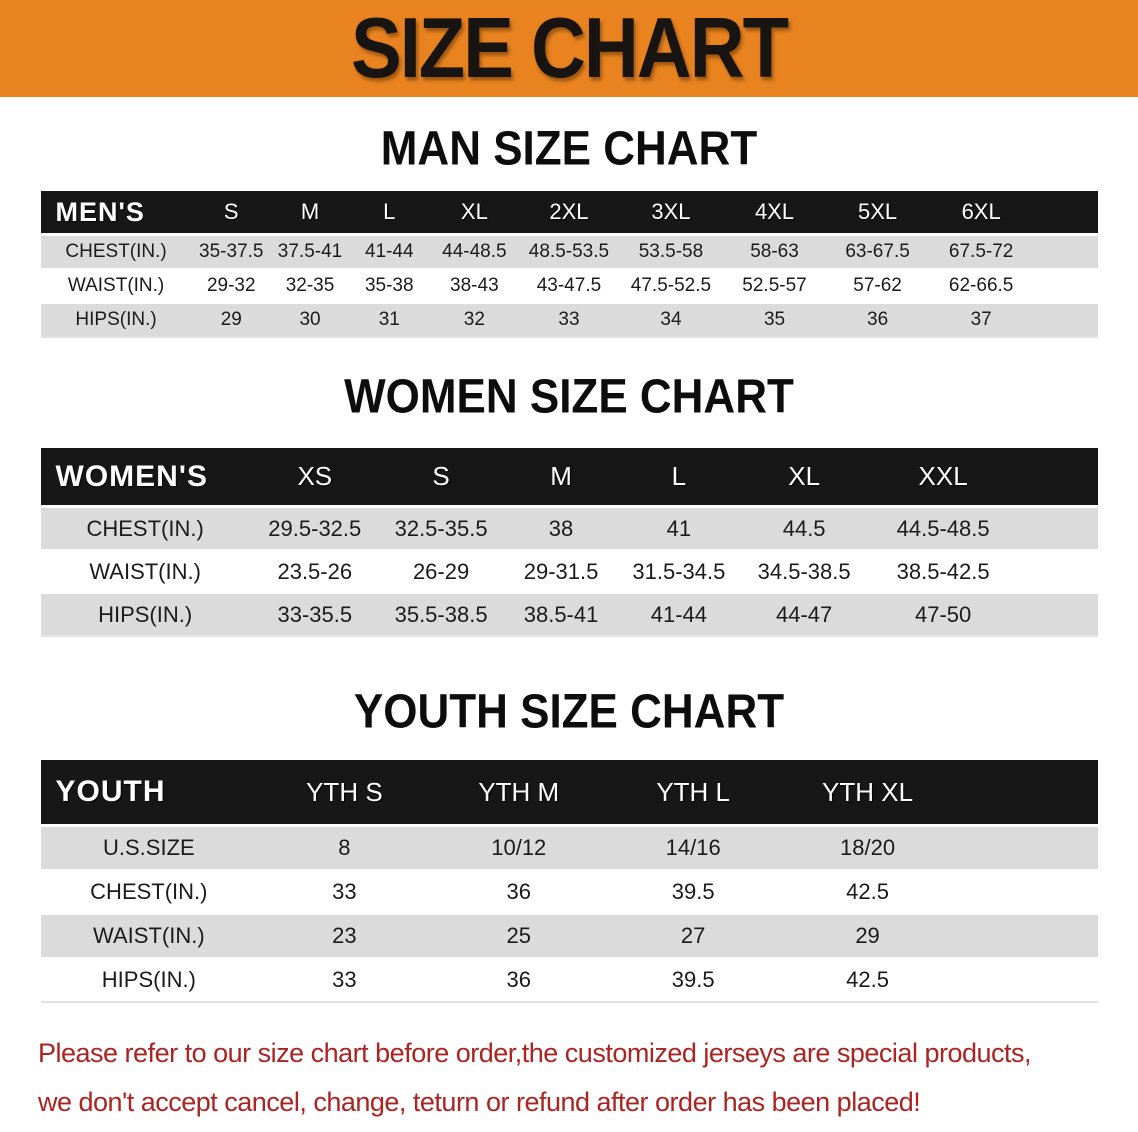  I want to click on measurement-value-cell: 10/12, so click(518, 849).